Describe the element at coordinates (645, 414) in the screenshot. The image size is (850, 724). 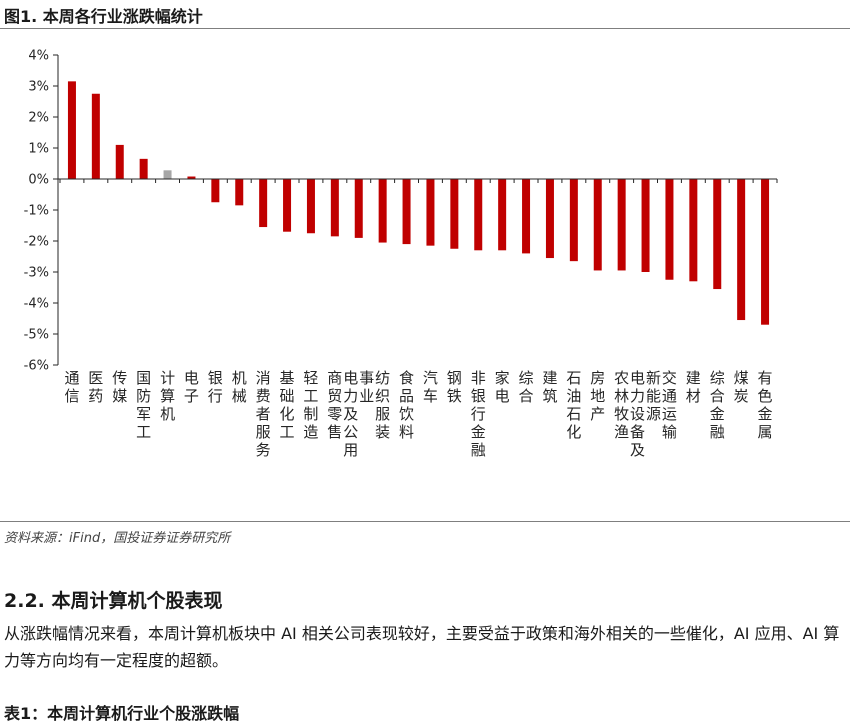
I see `x-tick-label: 电力设备及新能源` at that location.